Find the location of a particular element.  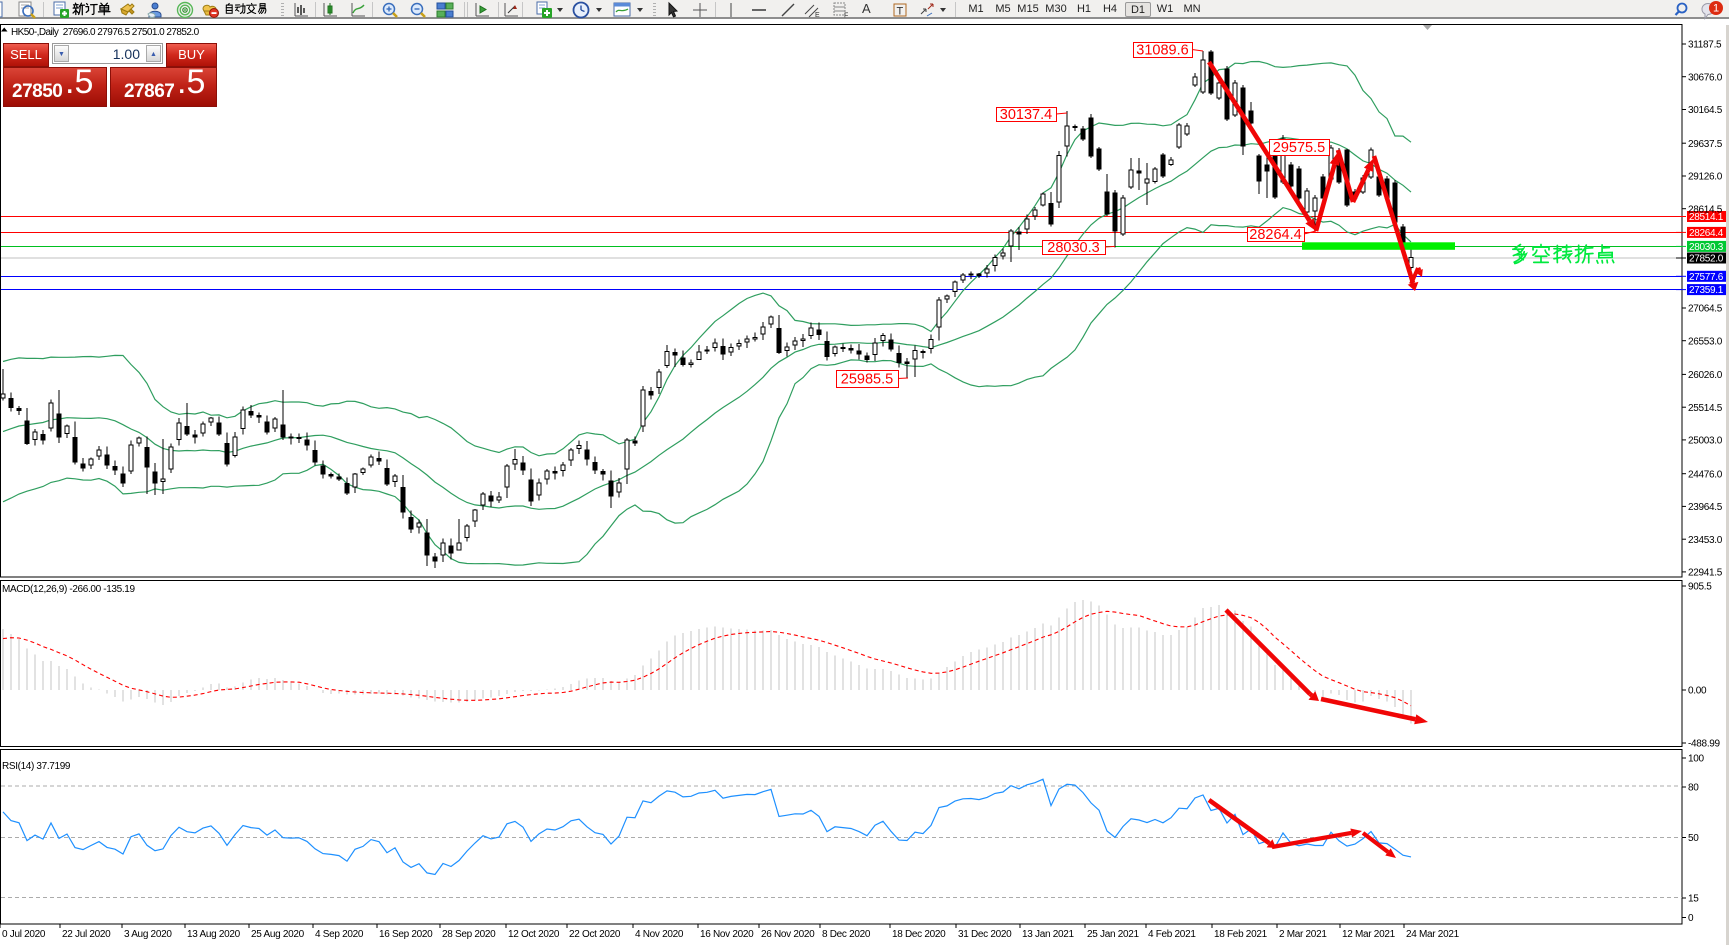

svg-text: 29126.0 is located at coordinates (1705, 177).